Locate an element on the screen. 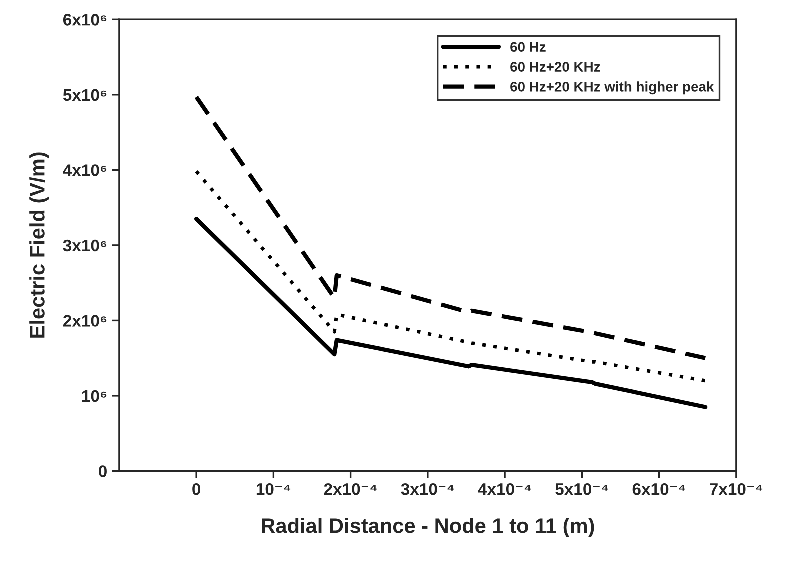 This screenshot has width=791, height=561. y-tick-label: 10⁶ is located at coordinates (94, 396).